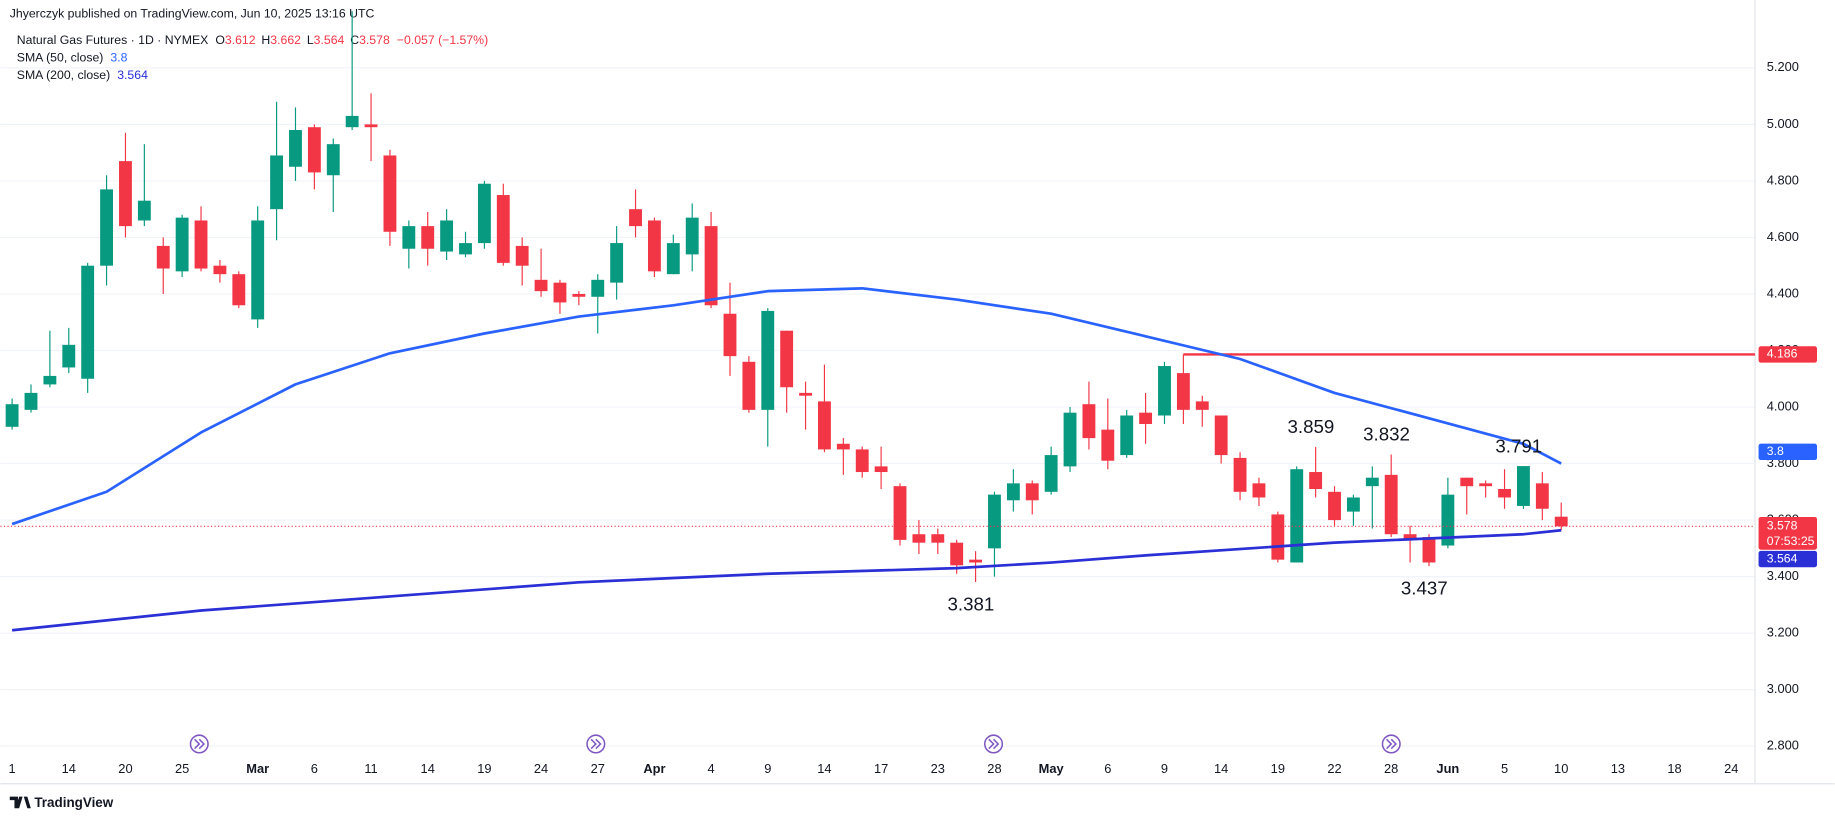 The height and width of the screenshot is (820, 1835). I want to click on sma200-name: SMA (200, close), so click(63, 75).